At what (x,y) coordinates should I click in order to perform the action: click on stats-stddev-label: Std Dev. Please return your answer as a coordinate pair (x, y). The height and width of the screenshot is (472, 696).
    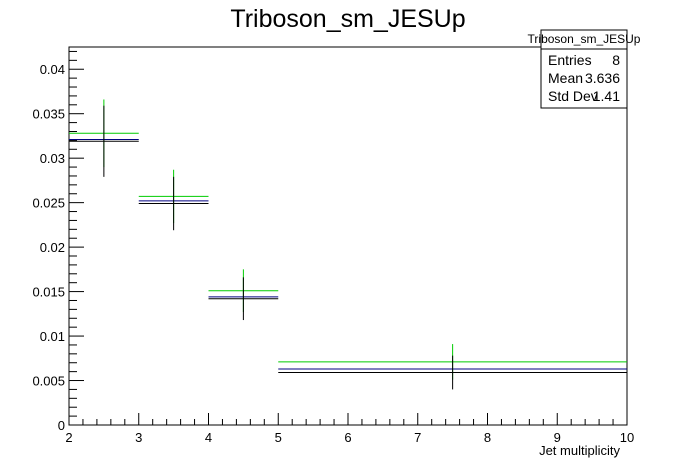
    Looking at the image, I should click on (573, 96).